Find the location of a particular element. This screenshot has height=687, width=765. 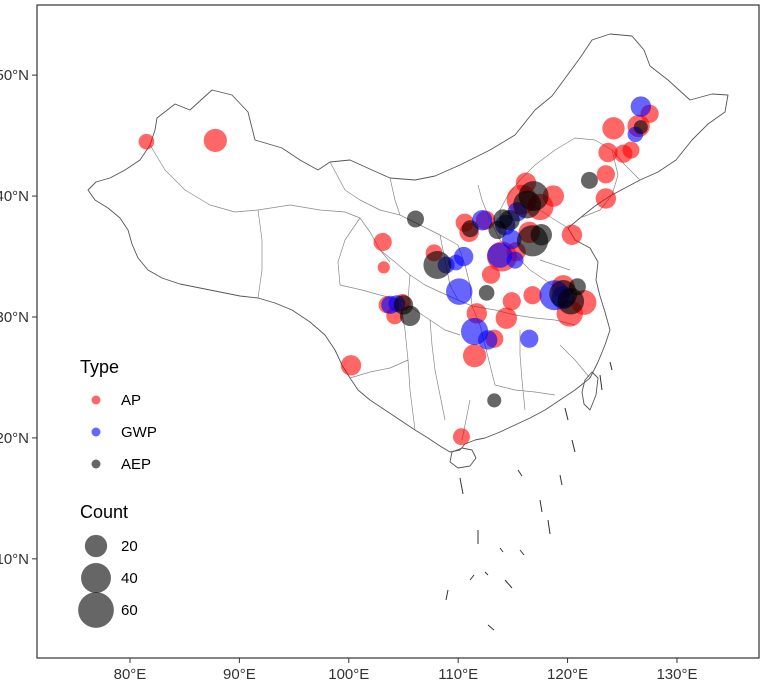

legend-label-gwp: GWP is located at coordinates (139, 432).